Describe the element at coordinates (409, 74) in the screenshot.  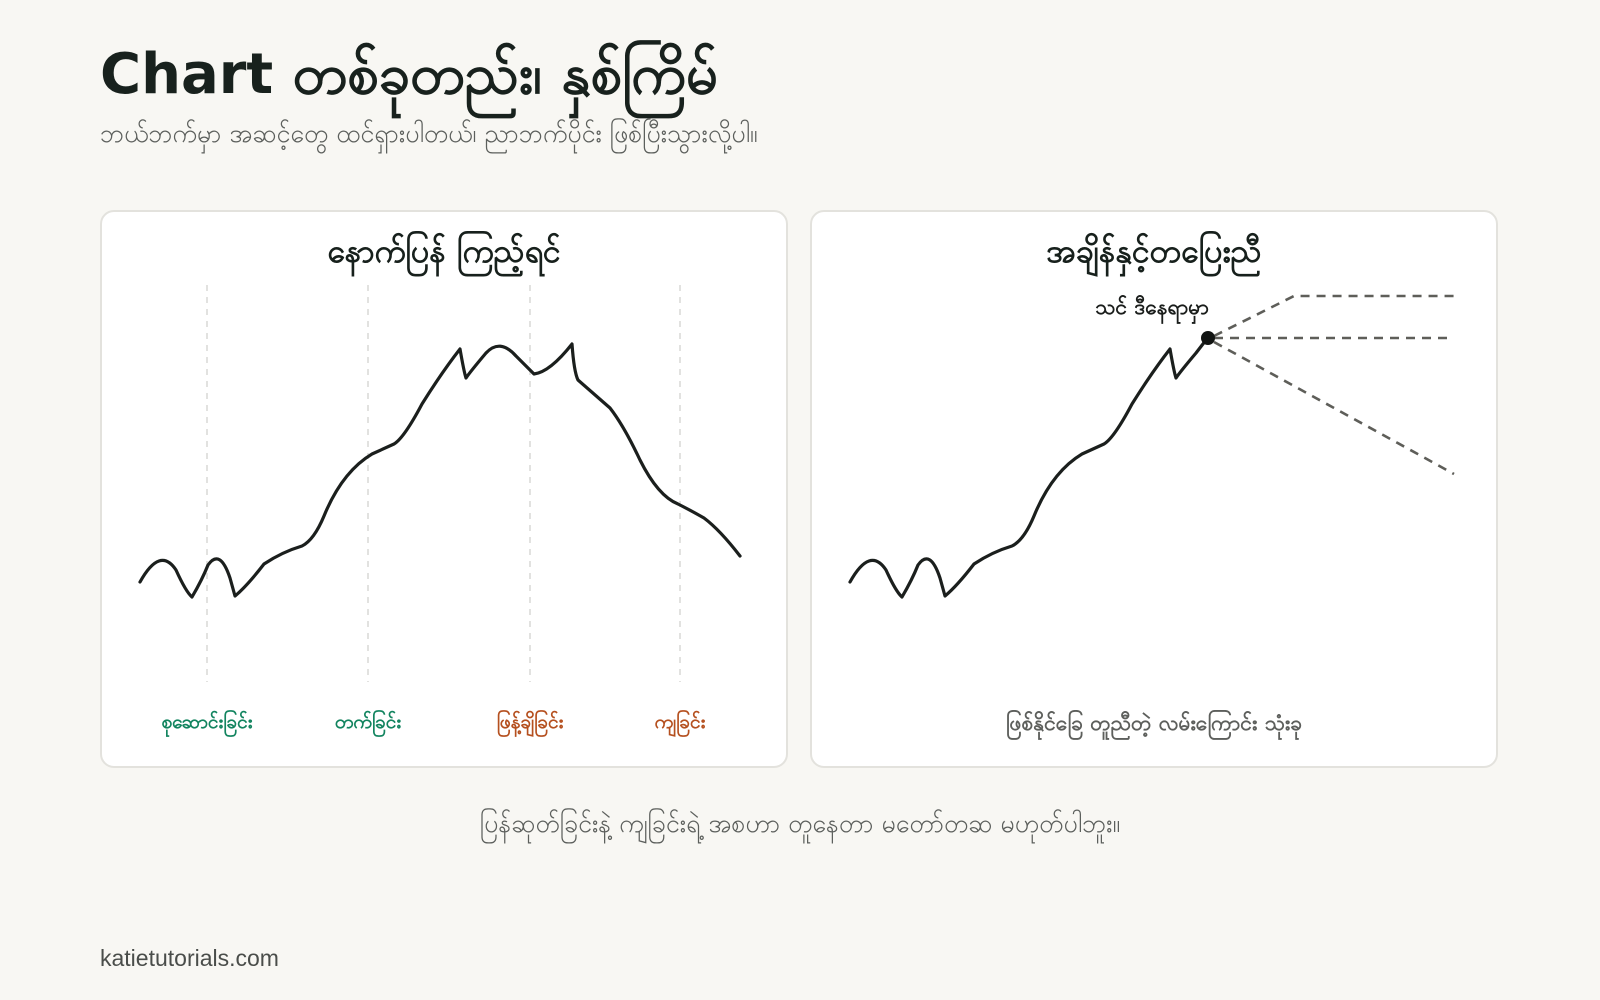
I see `page-title: Chart တစ်ခုတည်း၊ နှစ်ကြိမ်` at that location.